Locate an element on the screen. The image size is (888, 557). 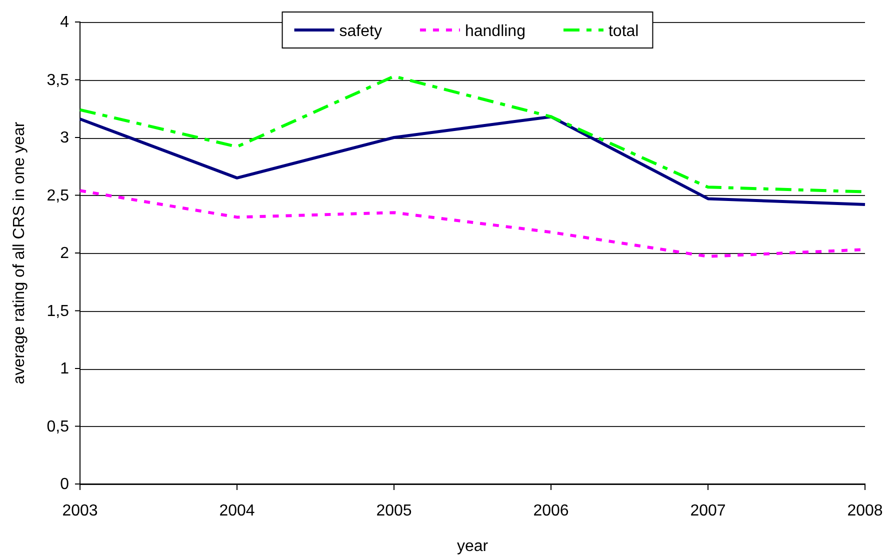
legend-label: handling is located at coordinates (495, 31).